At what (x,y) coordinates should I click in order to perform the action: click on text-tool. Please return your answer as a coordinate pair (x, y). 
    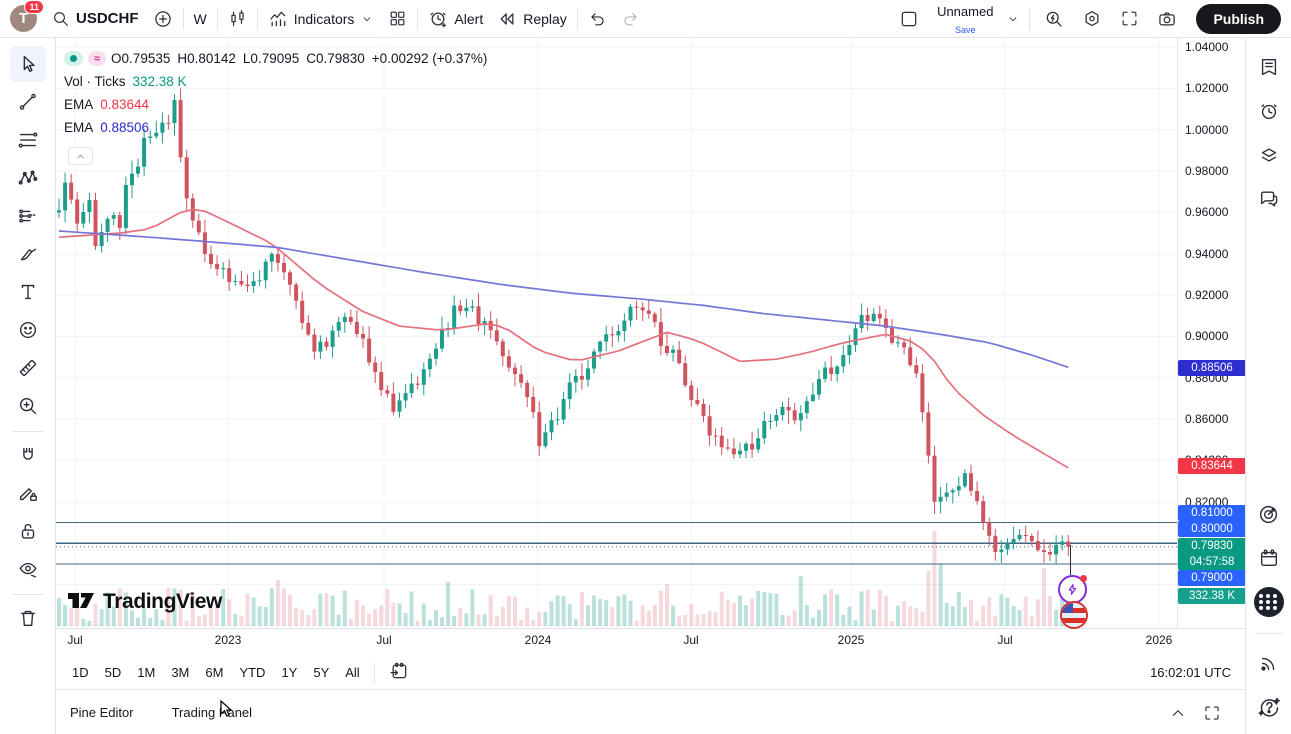
    Looking at the image, I should click on (28, 292).